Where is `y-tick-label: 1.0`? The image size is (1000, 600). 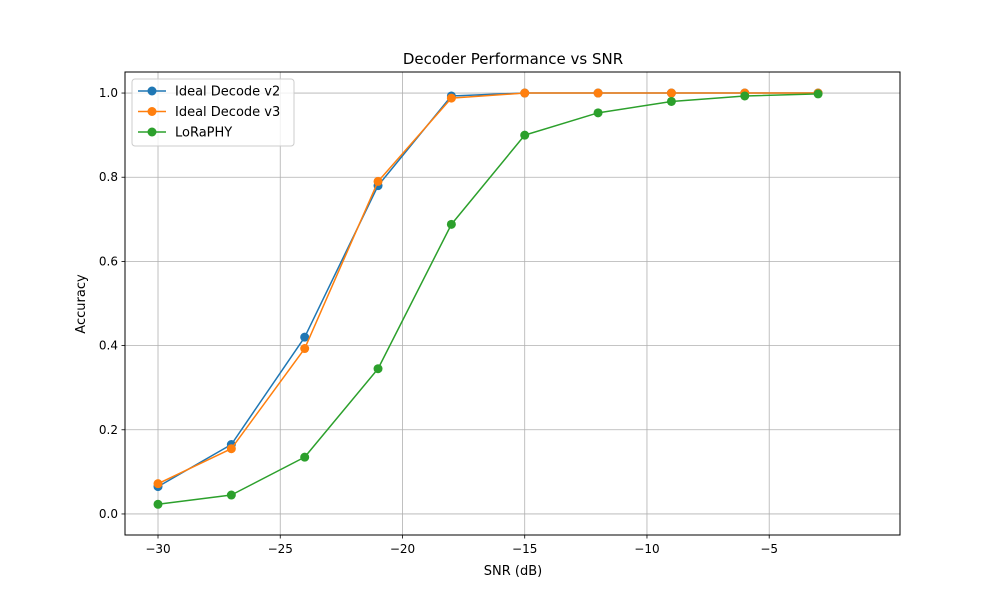 y-tick-label: 1.0 is located at coordinates (108, 93).